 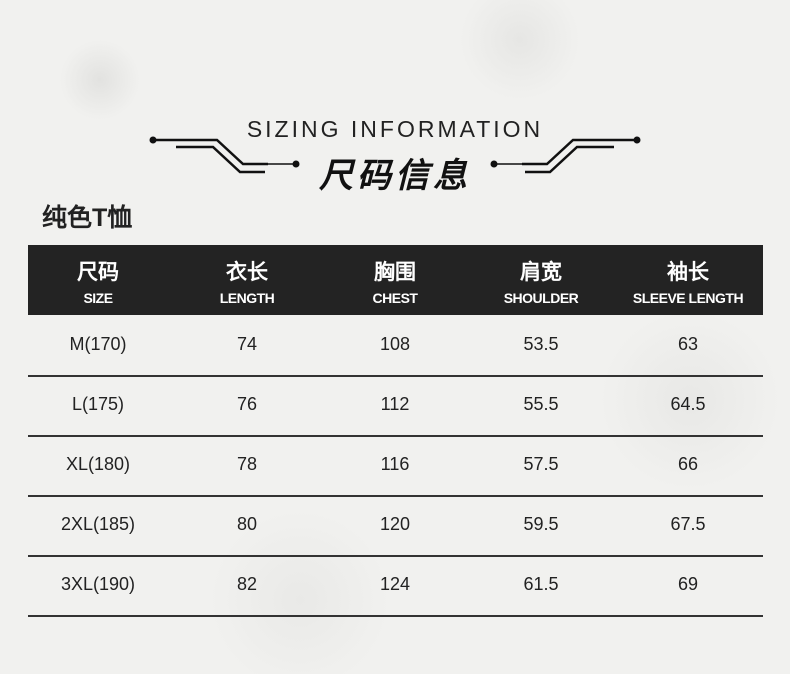 What do you see at coordinates (395, 283) in the screenshot?
I see `column-header-chest: 胸围 CHEST` at bounding box center [395, 283].